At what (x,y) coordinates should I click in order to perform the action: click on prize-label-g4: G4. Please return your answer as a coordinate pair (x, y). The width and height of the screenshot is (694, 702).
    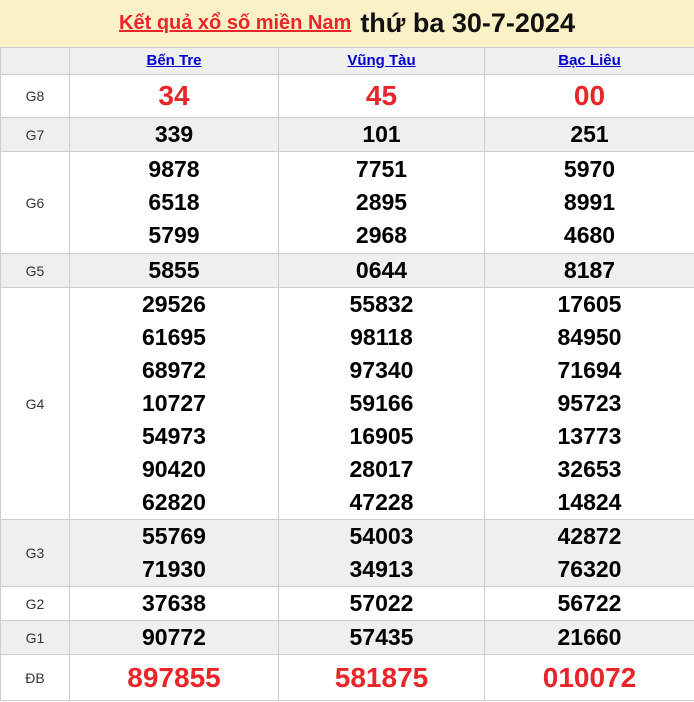
    Looking at the image, I should click on (35, 403).